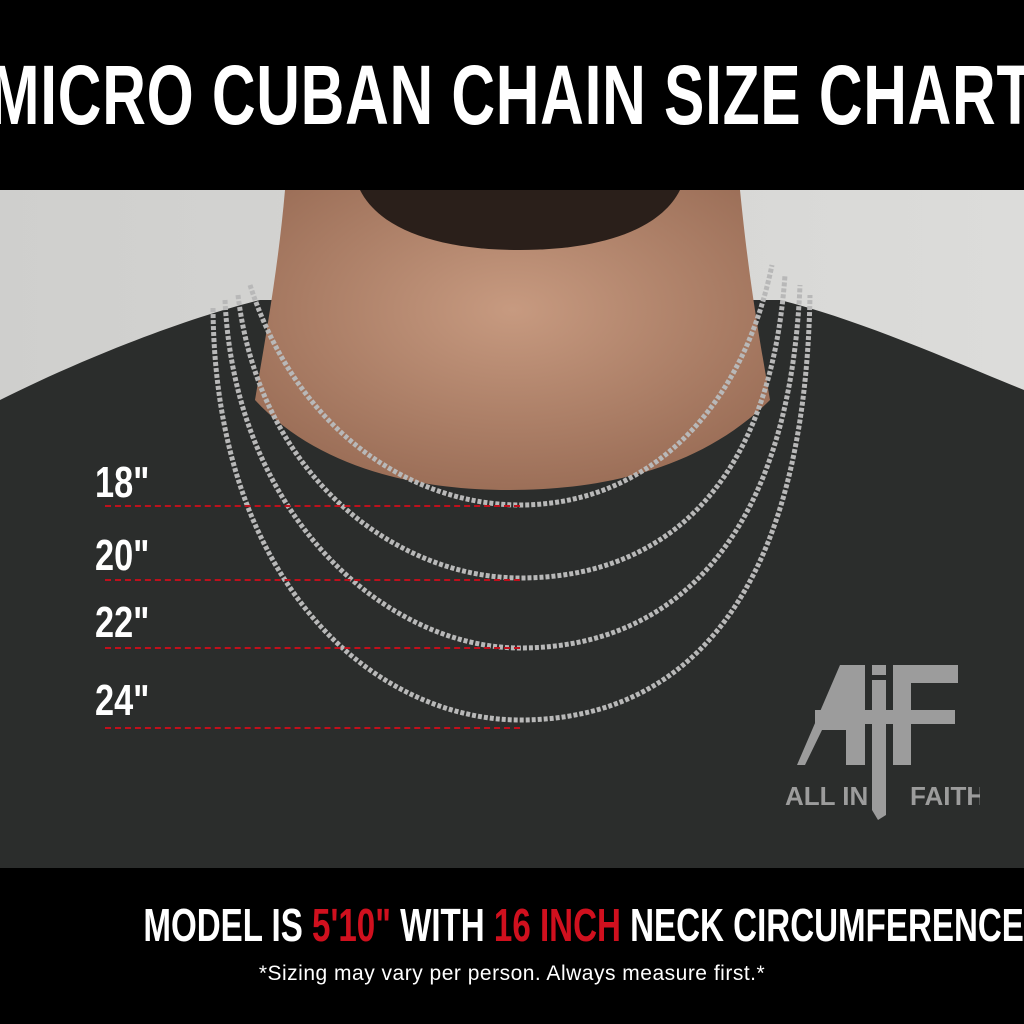 This screenshot has width=1024, height=1024. I want to click on svg-text: ALL IN, so click(826, 796).